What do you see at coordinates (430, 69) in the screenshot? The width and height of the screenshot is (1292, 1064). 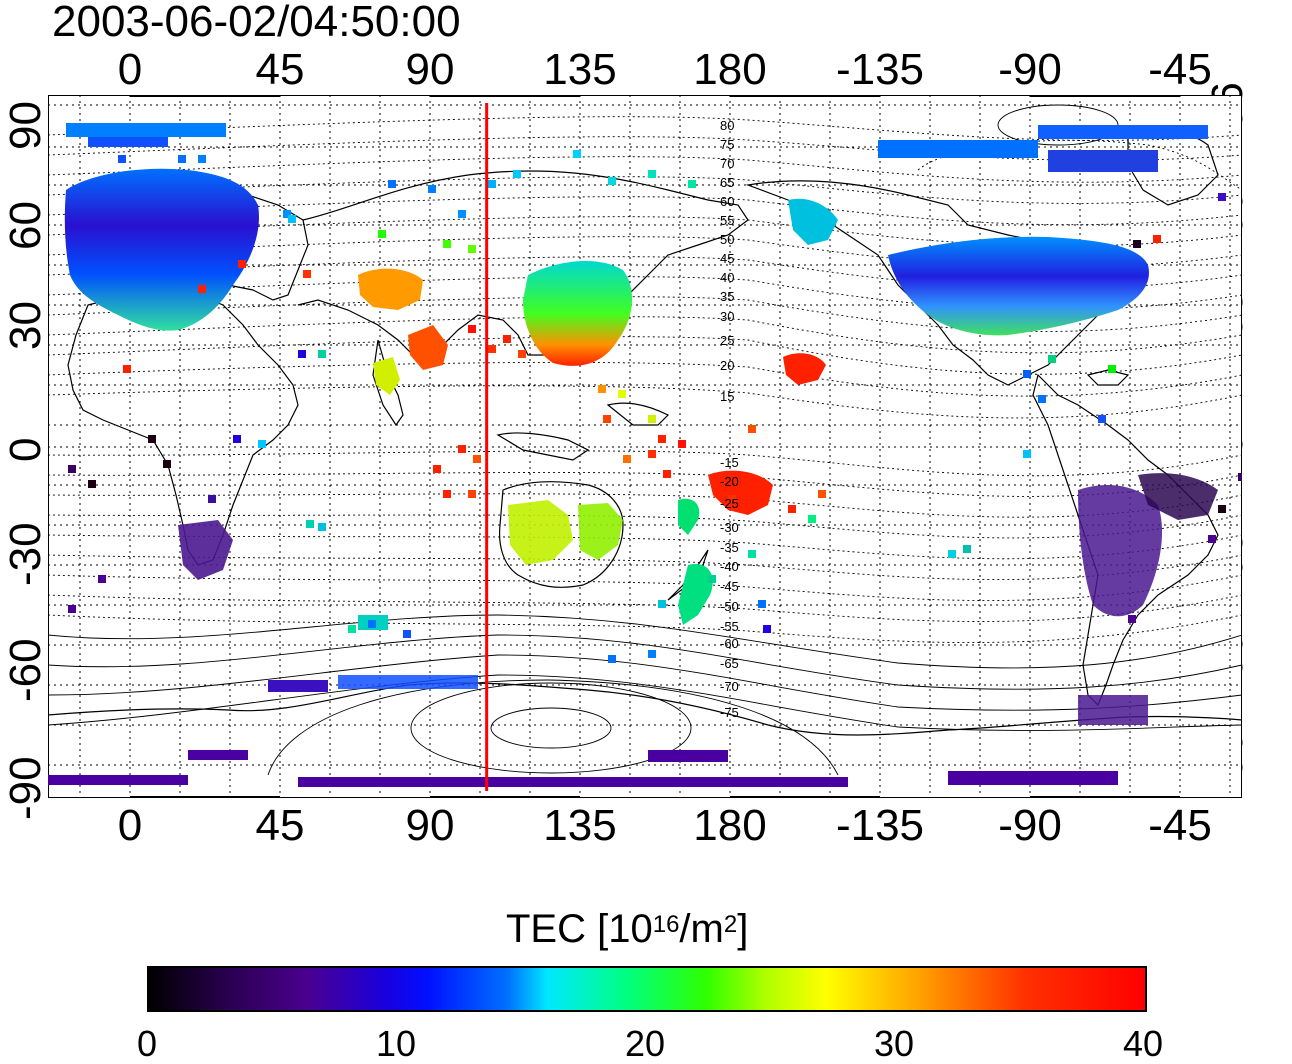 I see `lon-tick-top: 90` at bounding box center [430, 69].